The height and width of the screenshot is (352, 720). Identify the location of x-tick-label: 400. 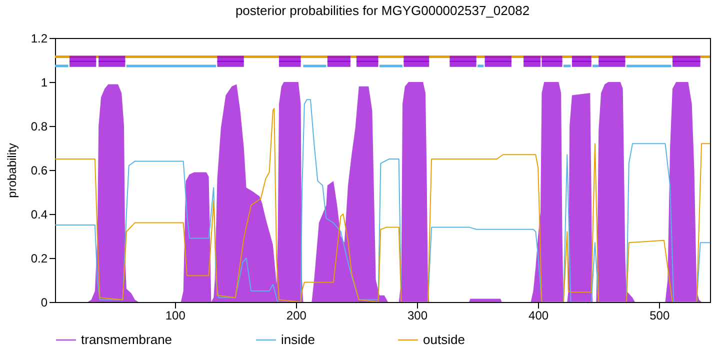
(538, 315).